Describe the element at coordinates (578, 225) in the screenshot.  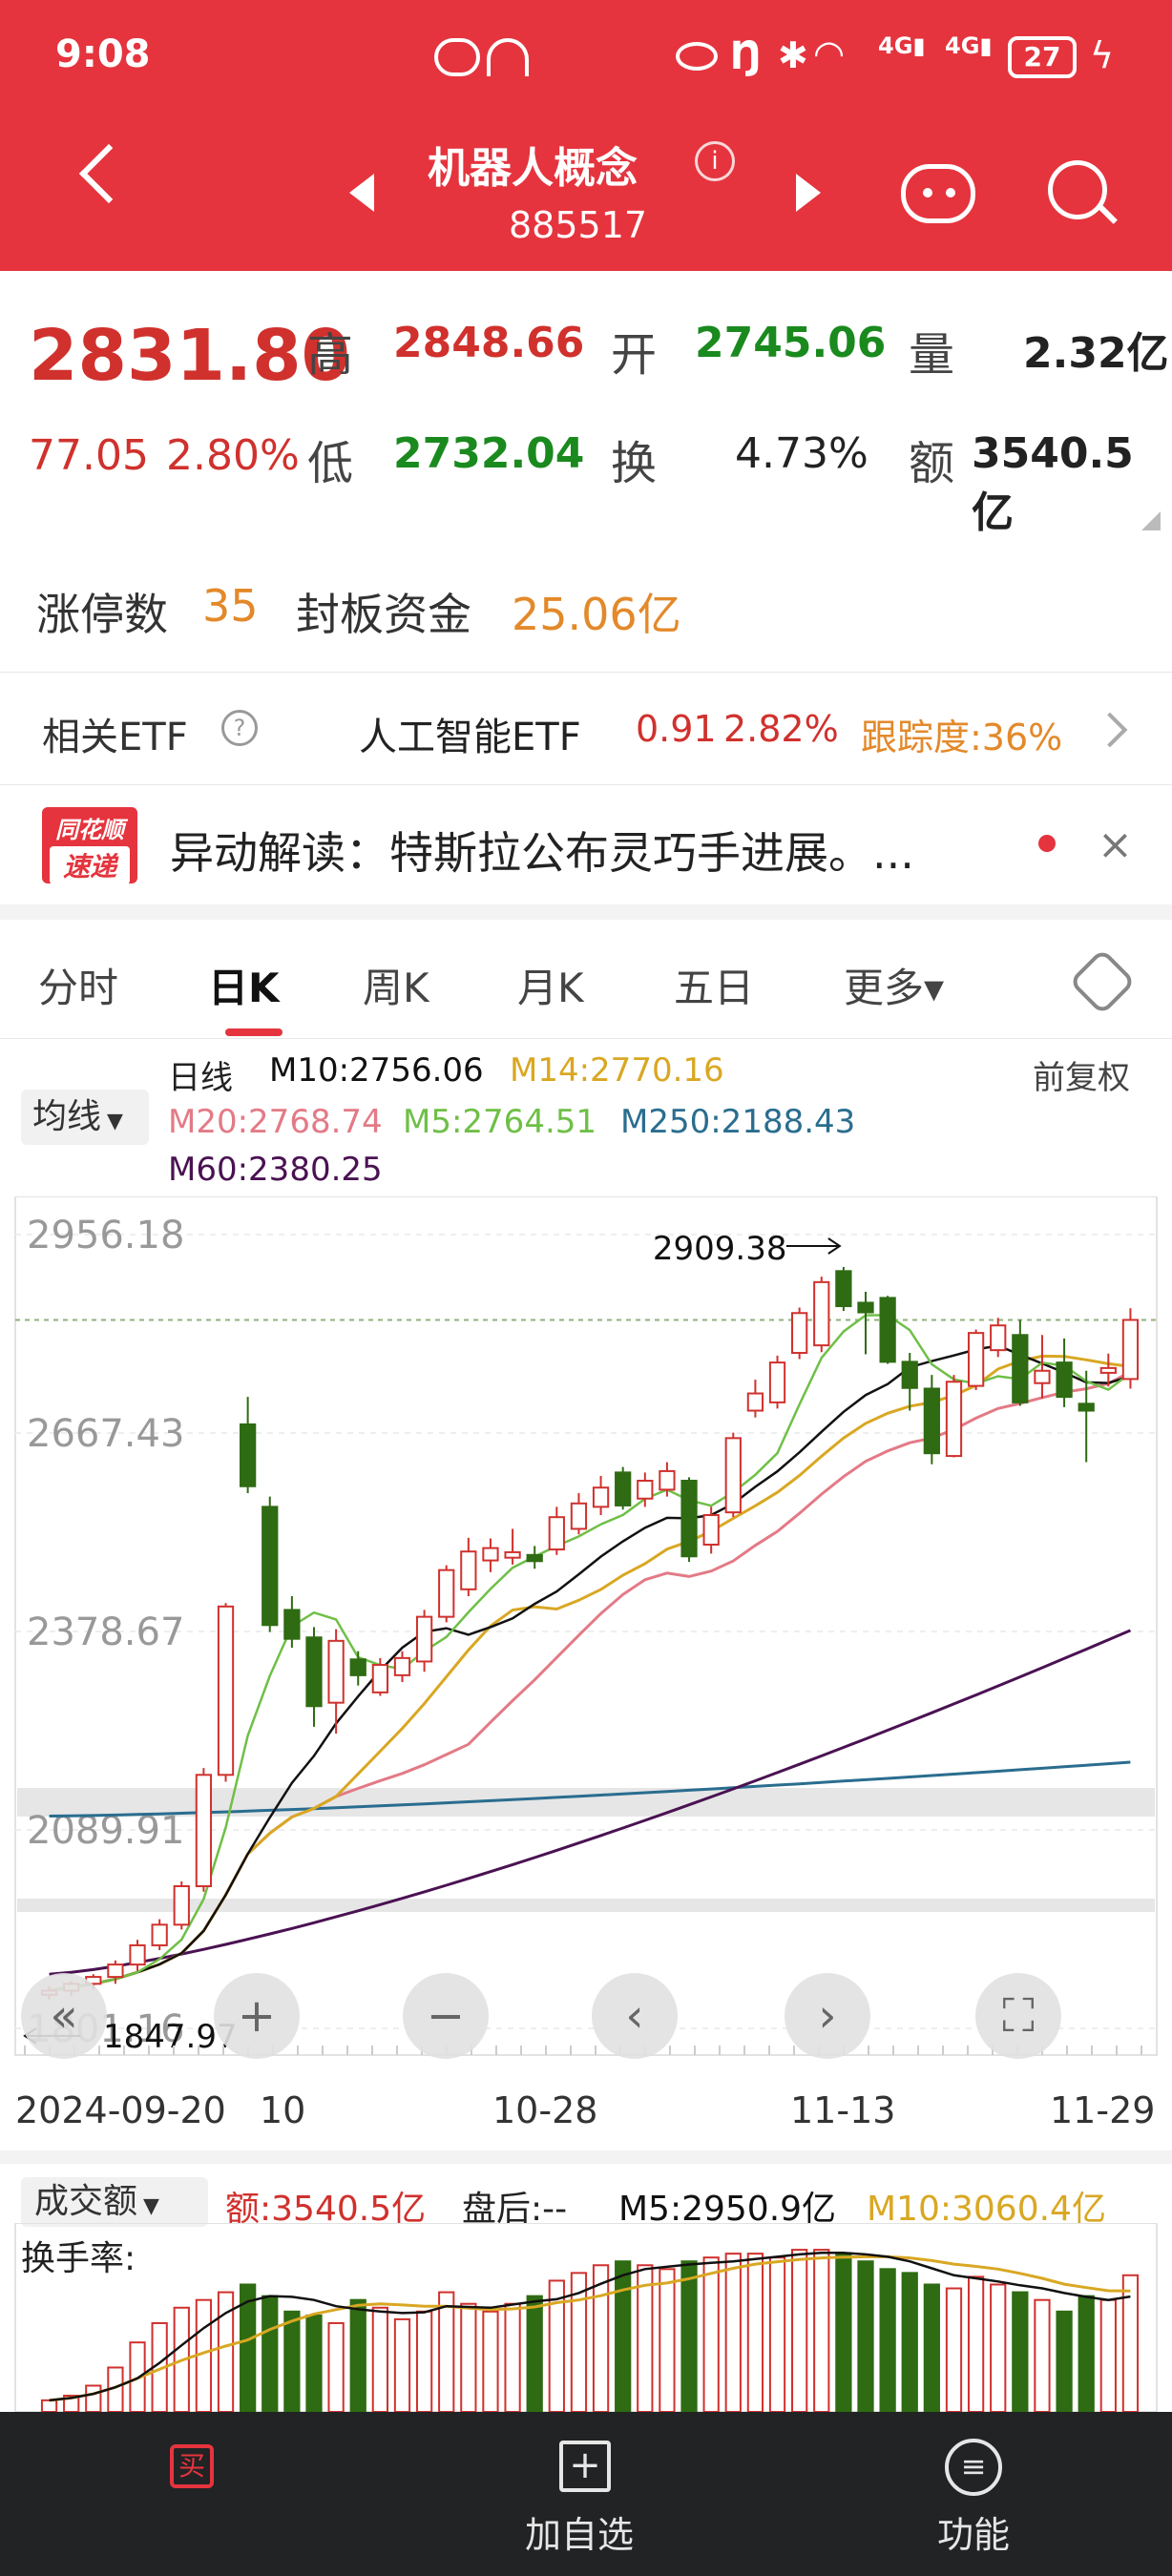
I see `stock-code: 885517` at that location.